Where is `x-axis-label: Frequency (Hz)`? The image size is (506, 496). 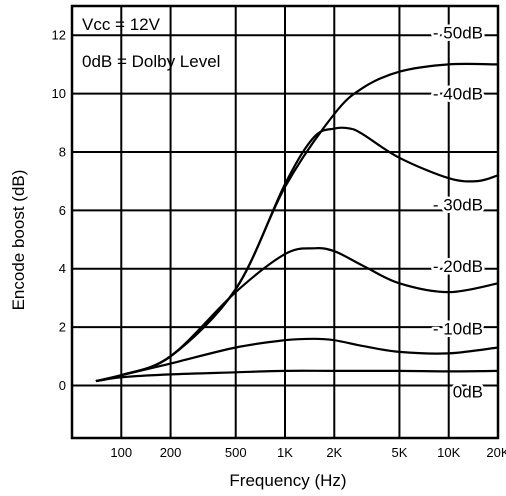
x-axis-label: Frequency (Hz) is located at coordinates (287, 480).